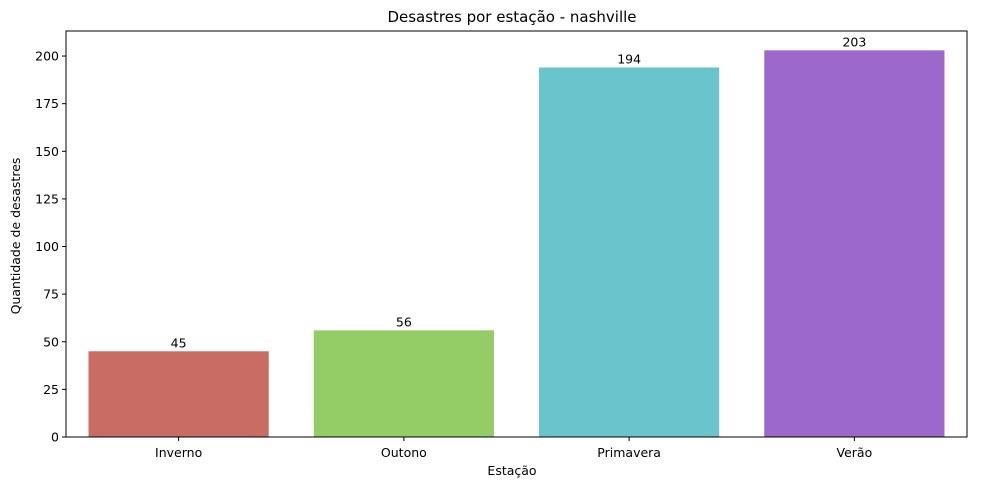  I want to click on x-tick-label-inverno: Inverno, so click(178, 452).